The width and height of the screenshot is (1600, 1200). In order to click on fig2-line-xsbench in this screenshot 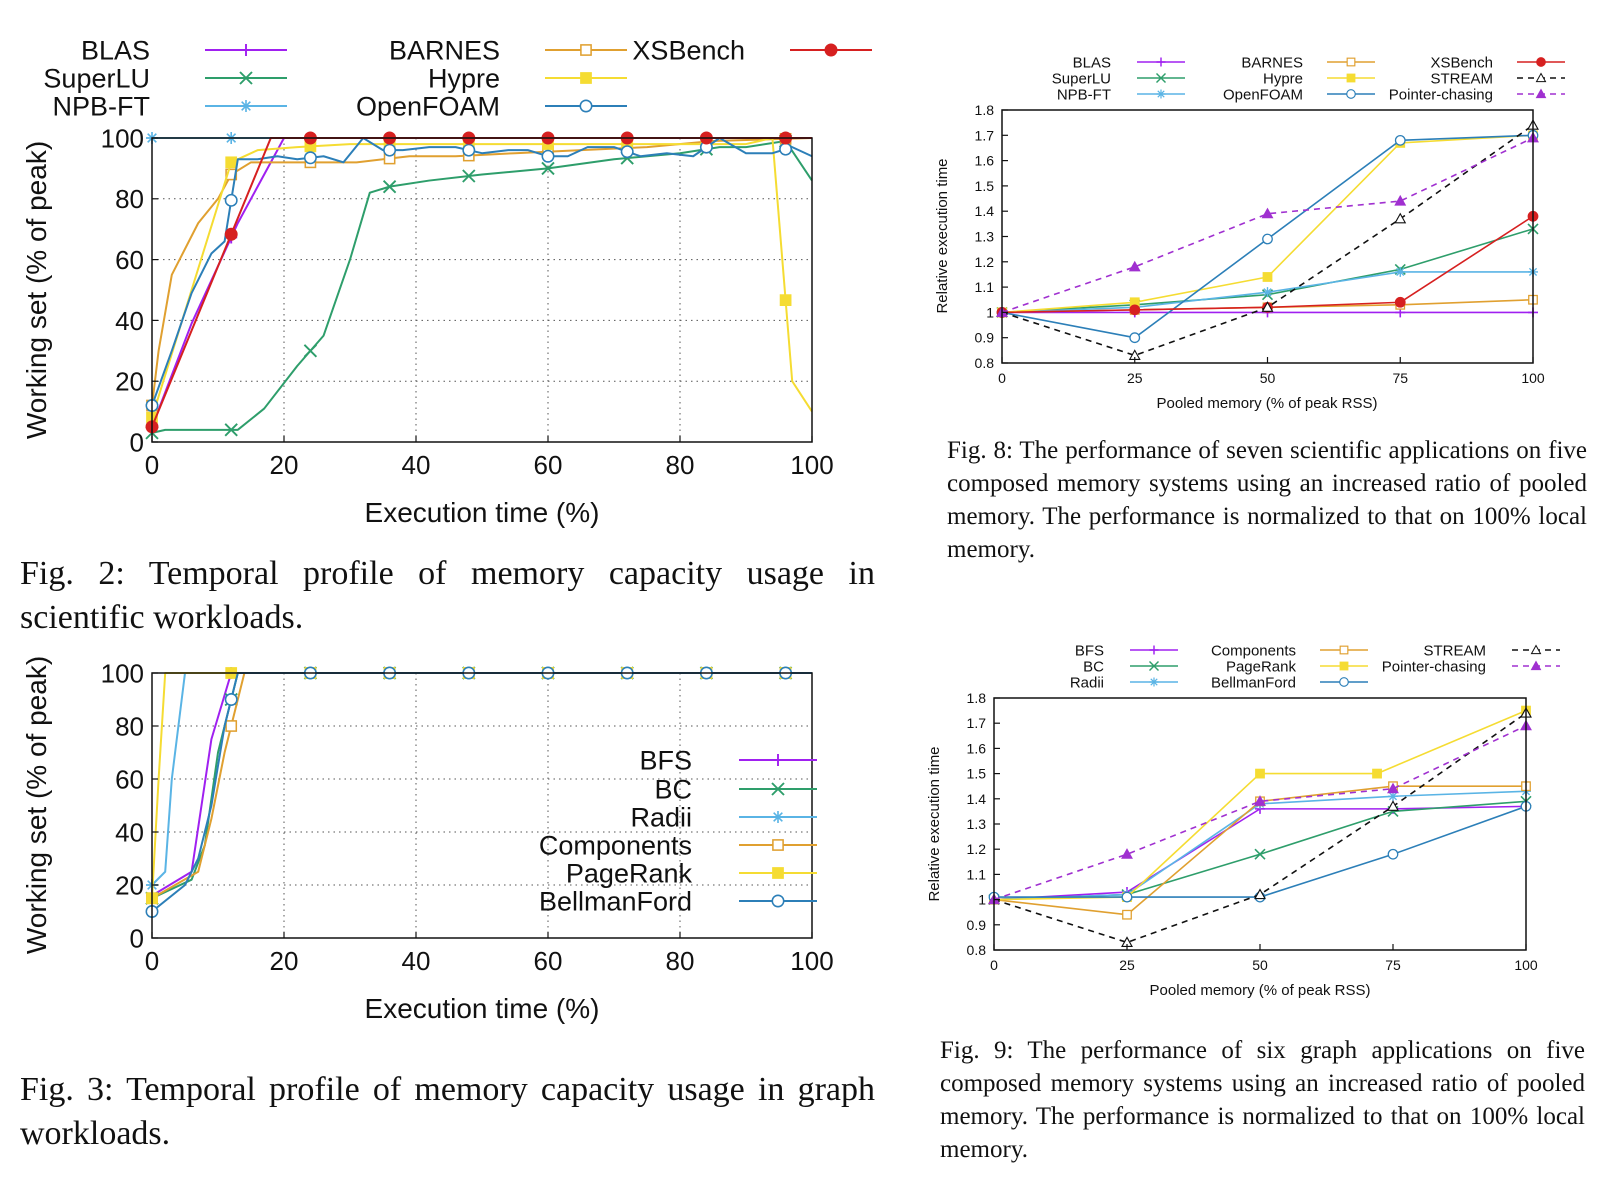, I will do `click(481, 282)`.